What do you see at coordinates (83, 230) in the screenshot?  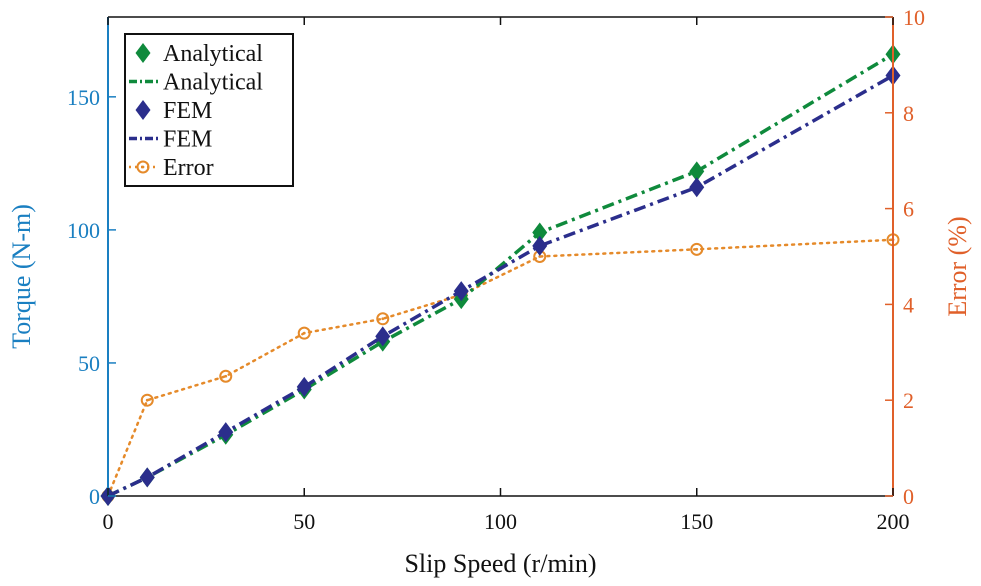 I see `left-y-tick-label: 100` at bounding box center [83, 230].